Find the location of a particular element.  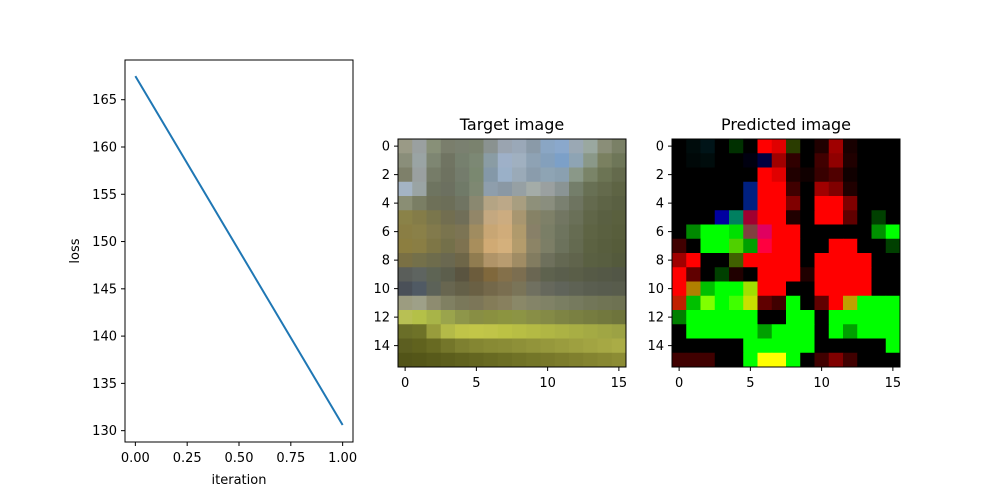

y-tick-label: 160 is located at coordinates (104, 147).